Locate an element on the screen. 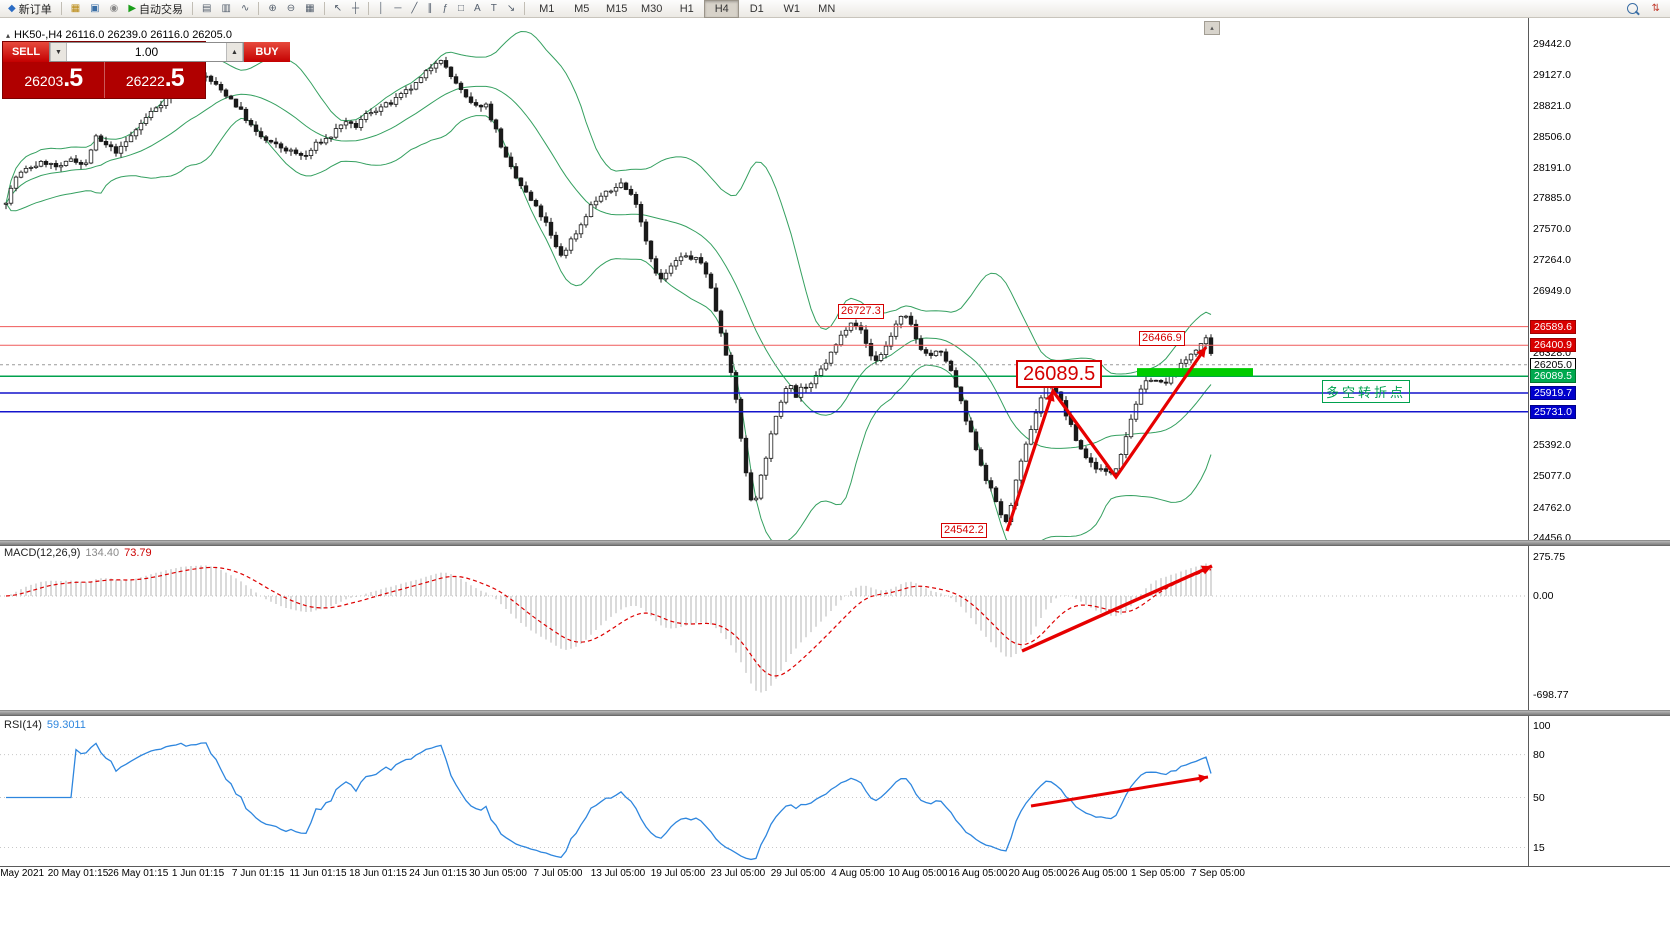 This screenshot has height=944, width=1670. text-icon: A is located at coordinates (477, 8).